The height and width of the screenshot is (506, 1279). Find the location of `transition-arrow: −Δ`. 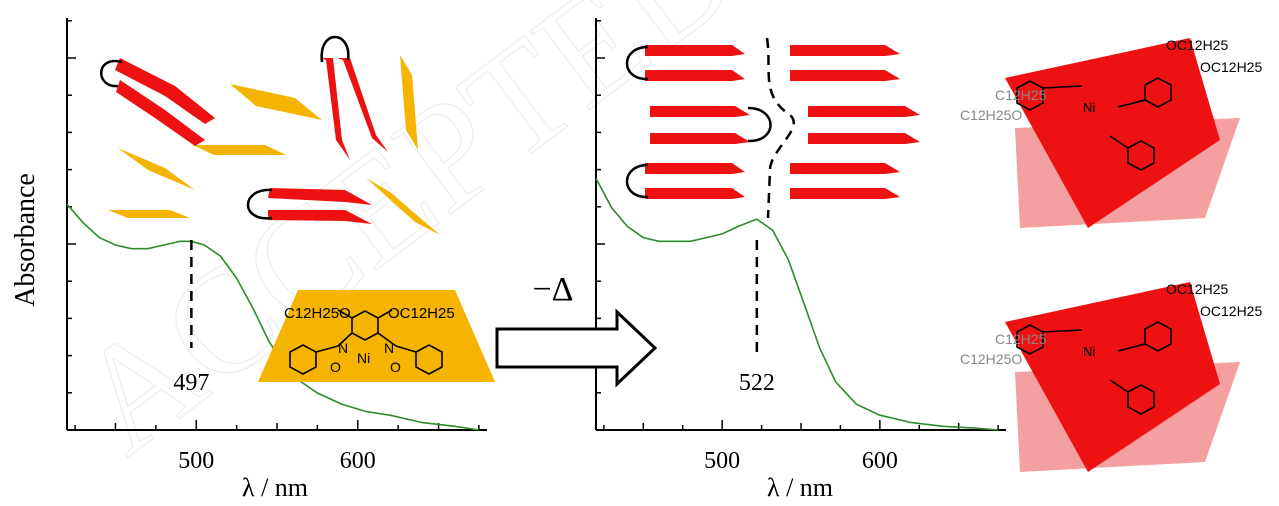

transition-arrow: −Δ is located at coordinates (576, 329).